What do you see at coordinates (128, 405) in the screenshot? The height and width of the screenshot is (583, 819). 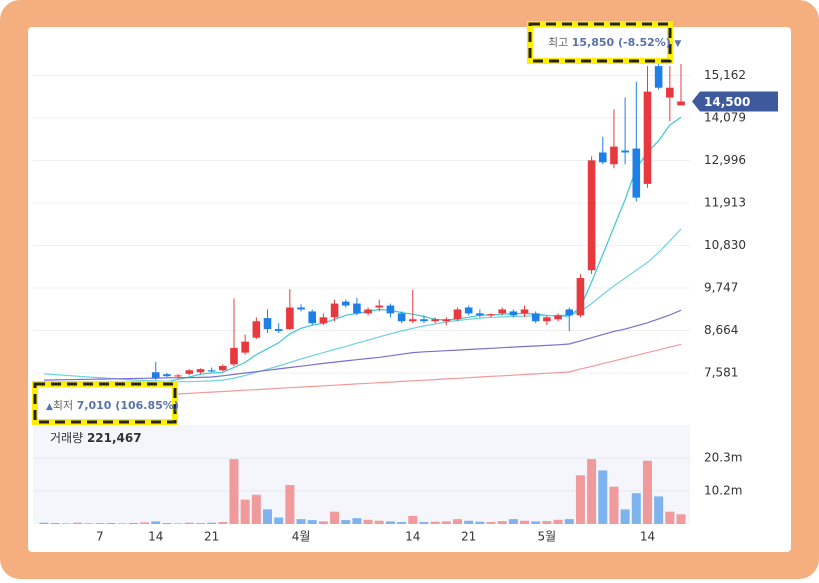 I see `low-text: 7,010 (106.85%)` at bounding box center [128, 405].